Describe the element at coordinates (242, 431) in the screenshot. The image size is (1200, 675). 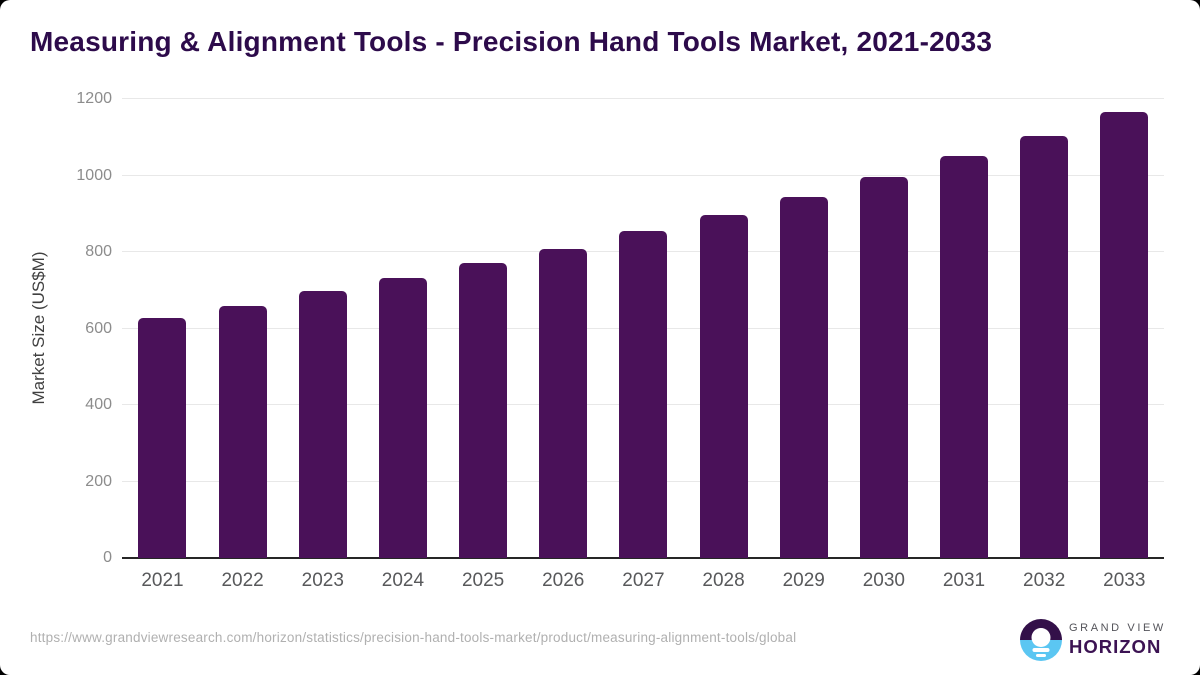
I see `bar-2022` at that location.